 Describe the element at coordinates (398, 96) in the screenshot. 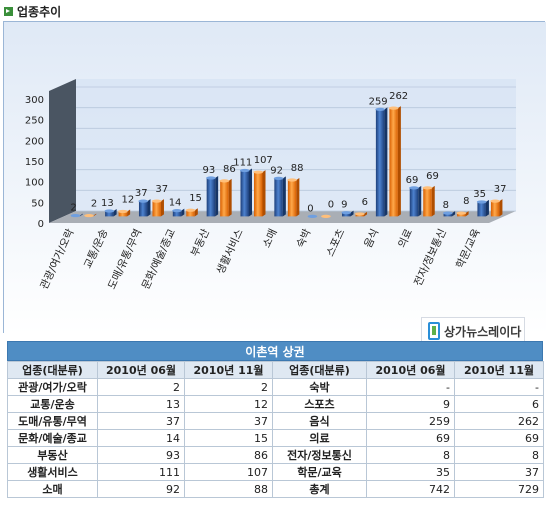

I see `data-label: 262` at that location.